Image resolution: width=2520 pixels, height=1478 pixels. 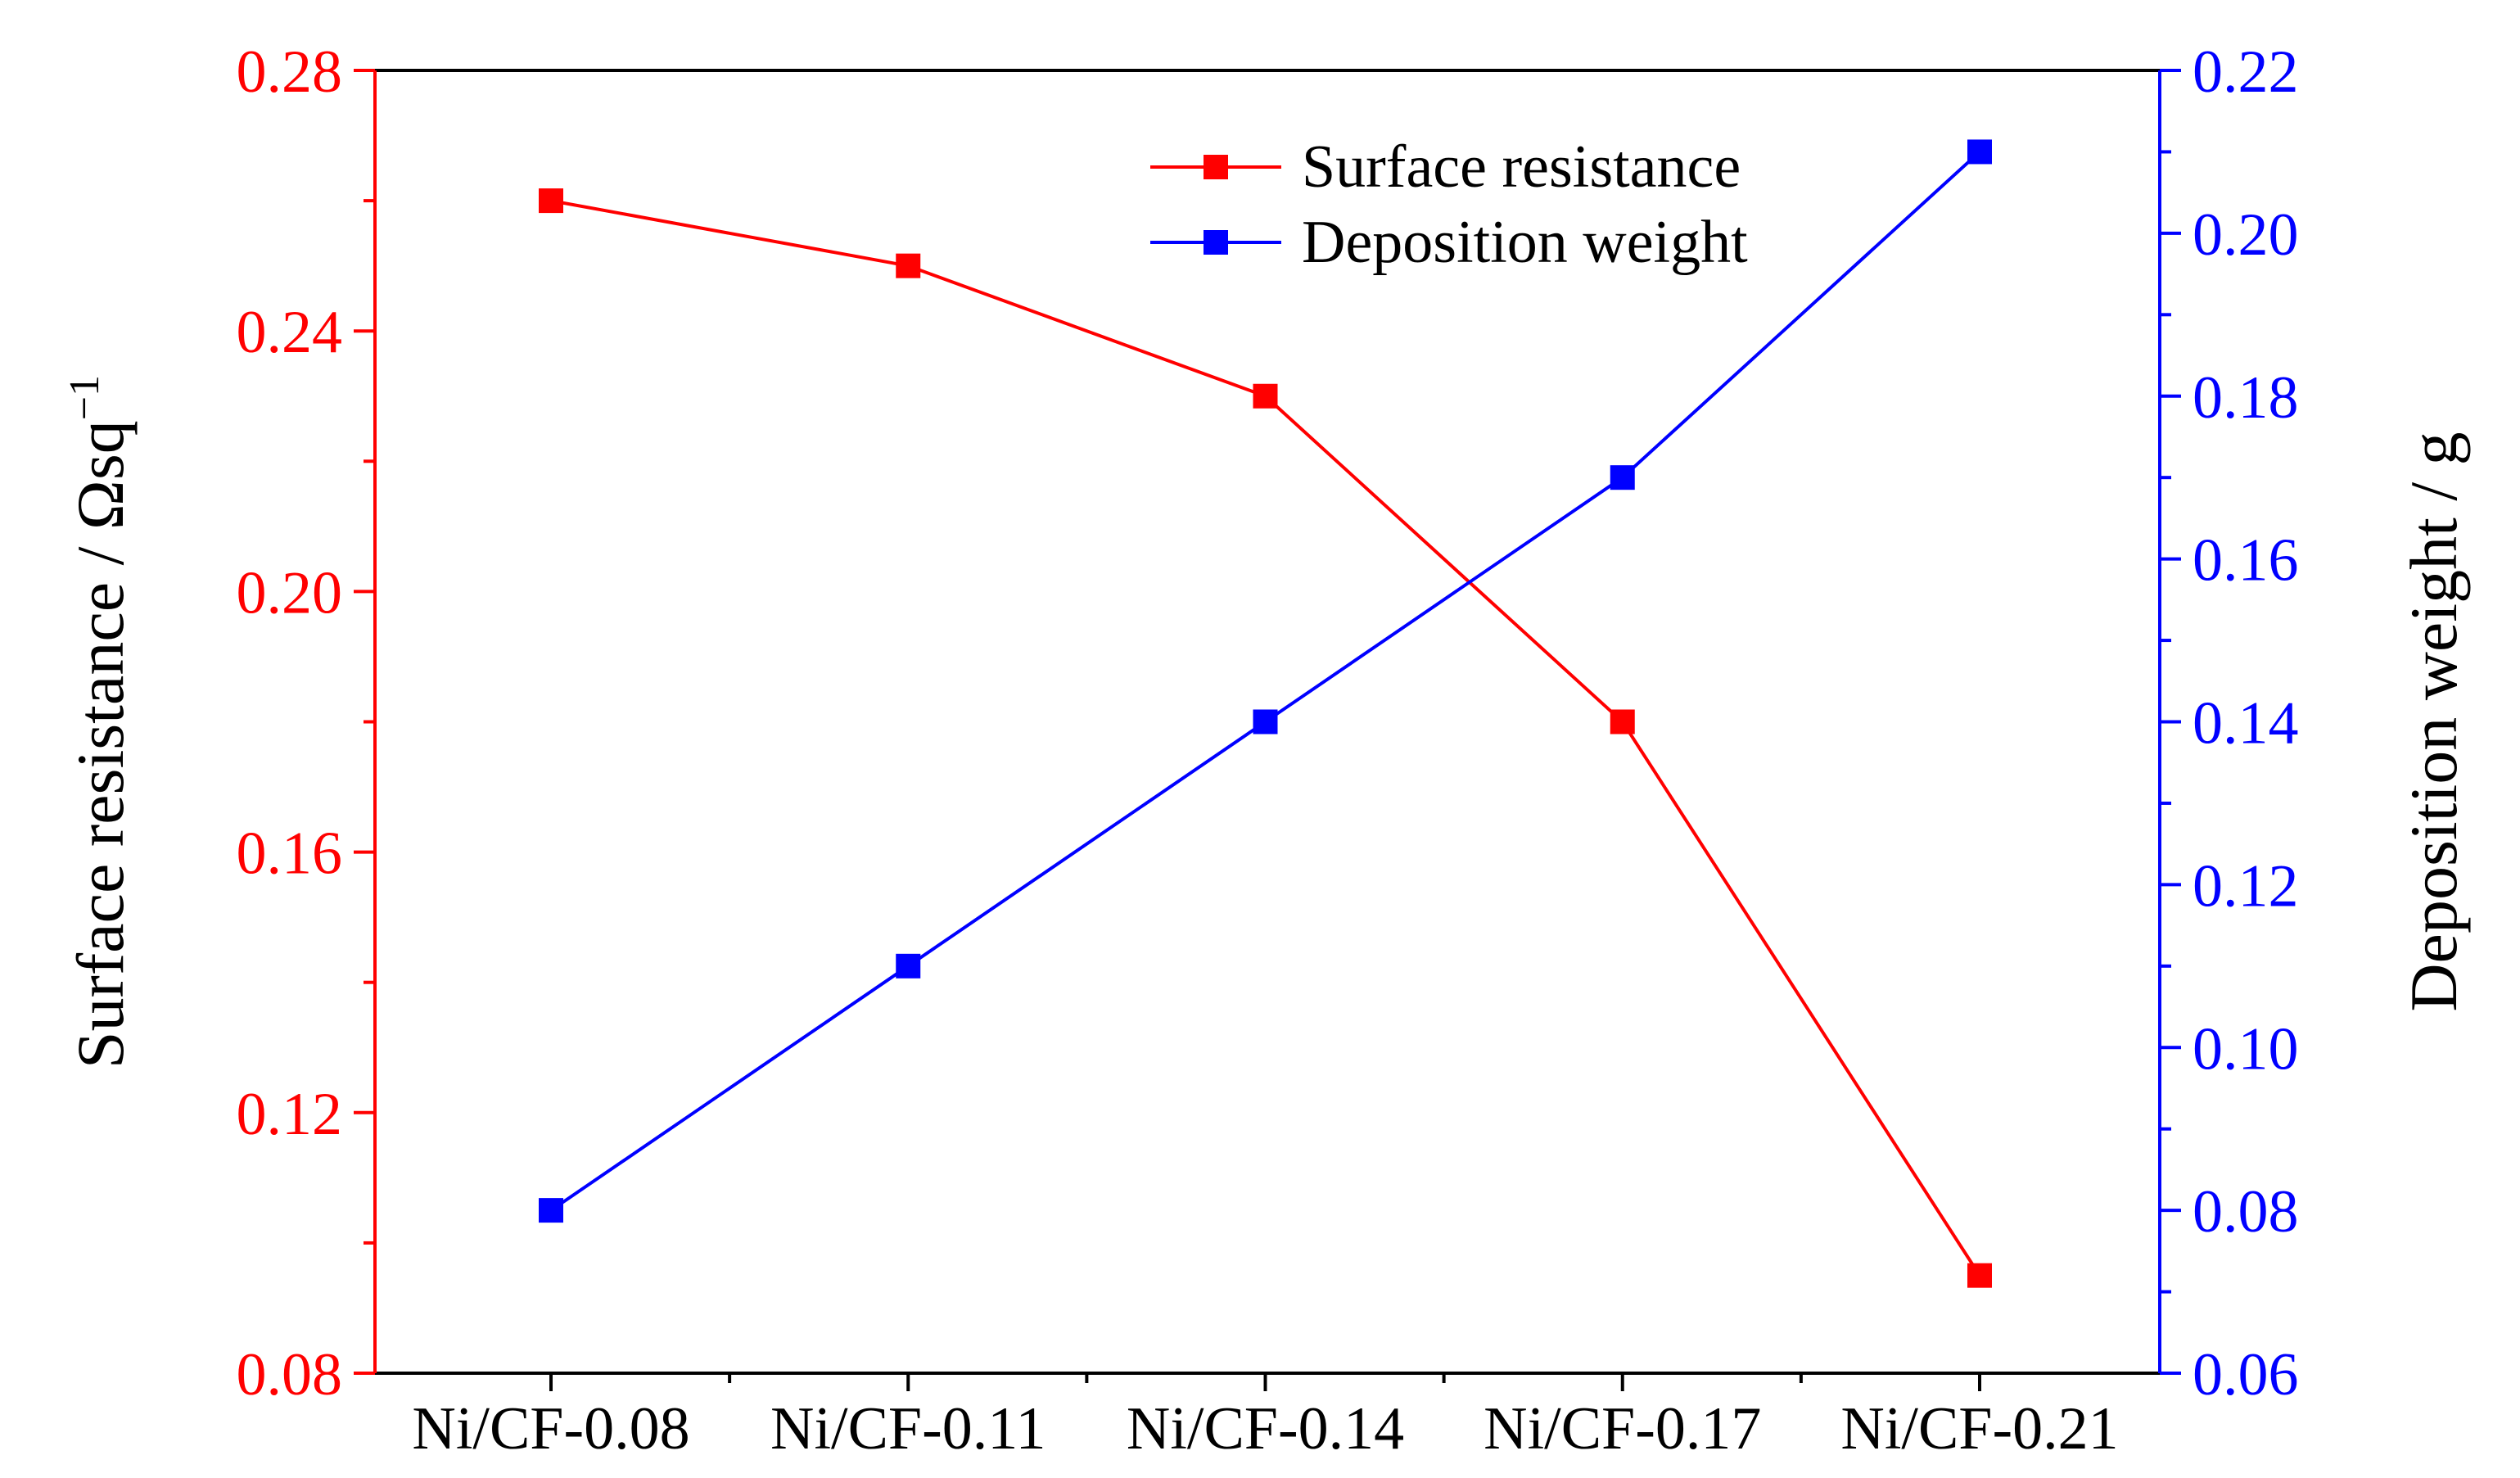 What do you see at coordinates (1522, 167) in the screenshot?
I see `legend-surface-resistance-label: Surface resistance` at bounding box center [1522, 167].